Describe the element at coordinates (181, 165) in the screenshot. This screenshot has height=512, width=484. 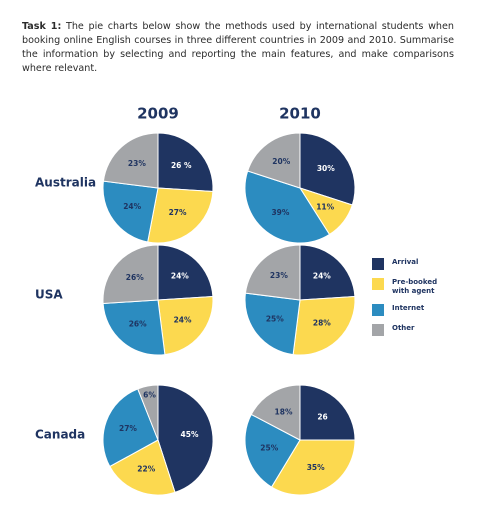
I see `slice-label: 26 %` at that location.